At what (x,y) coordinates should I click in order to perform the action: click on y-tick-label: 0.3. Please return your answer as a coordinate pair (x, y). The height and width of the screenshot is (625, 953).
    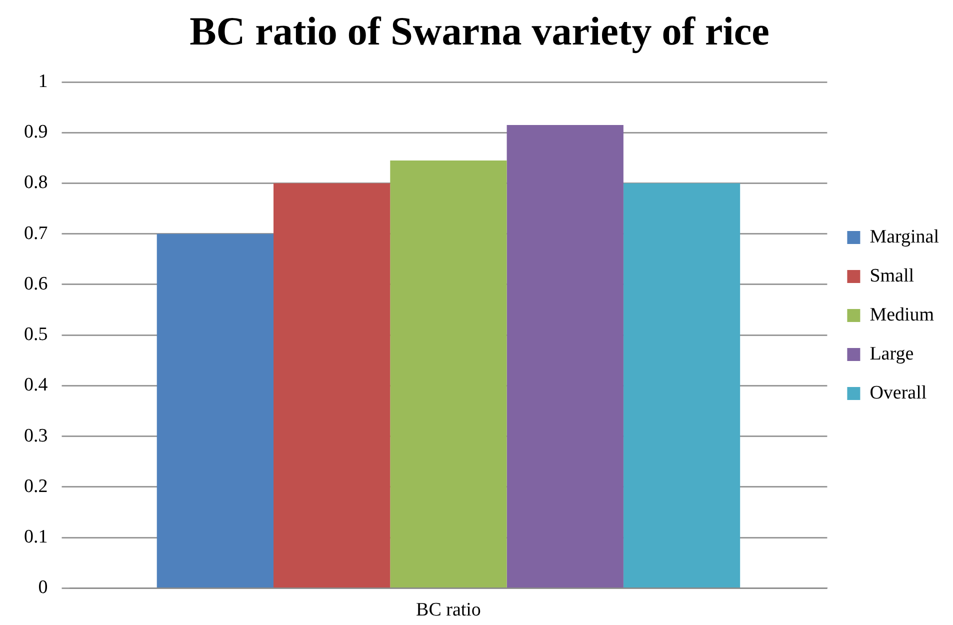
    Looking at the image, I should click on (36, 435).